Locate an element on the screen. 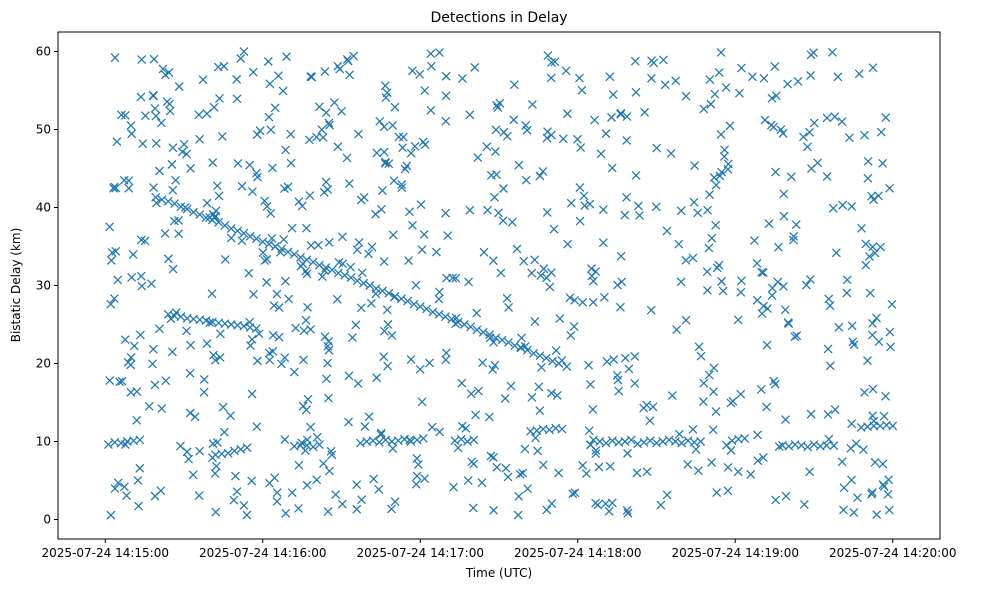 The width and height of the screenshot is (985, 590). y-tick-label: 50 is located at coordinates (43, 130).